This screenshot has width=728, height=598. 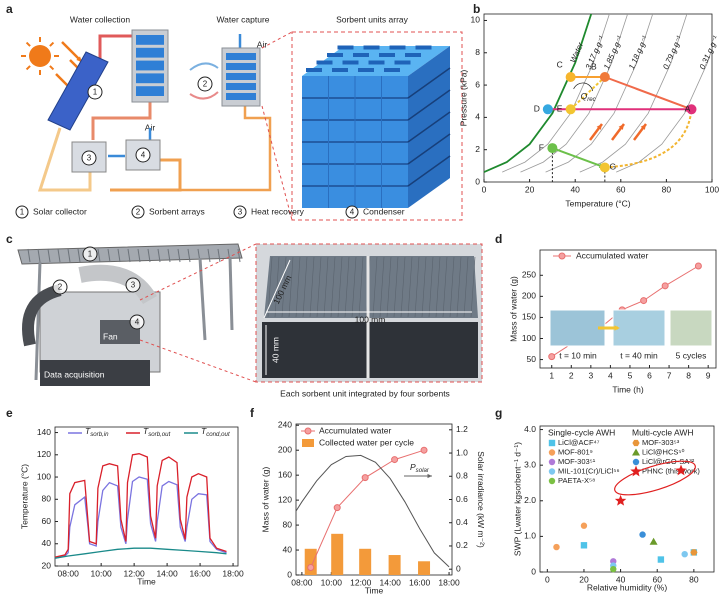 I want to click on legend-label: Tsorb,in, so click(x=97, y=431).